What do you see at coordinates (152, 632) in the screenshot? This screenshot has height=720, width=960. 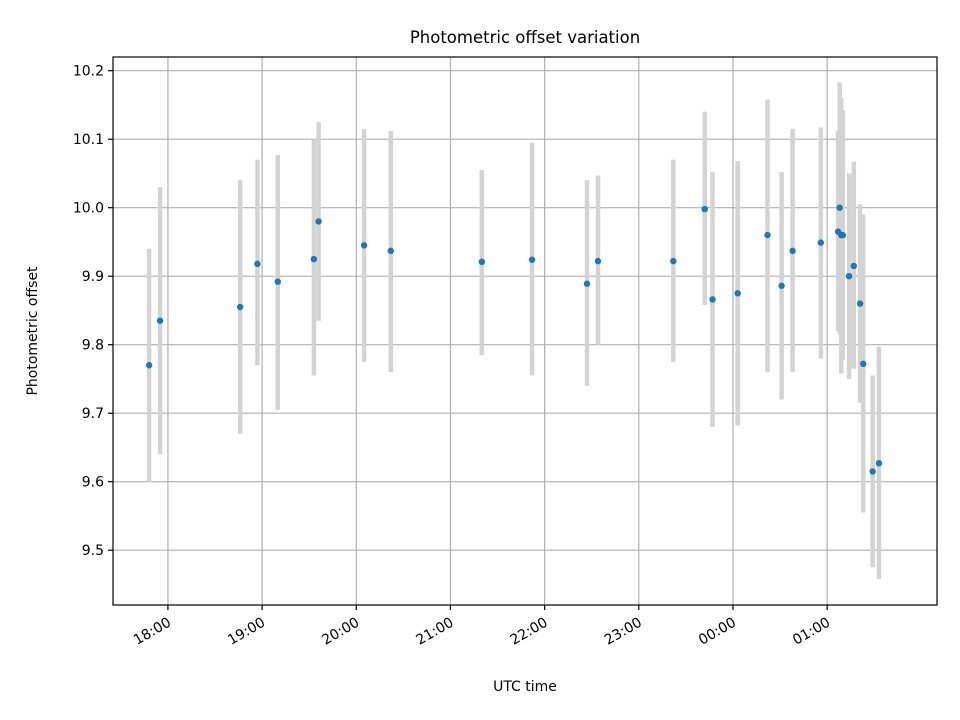 I see `x-tick-label: 18:00` at bounding box center [152, 632].